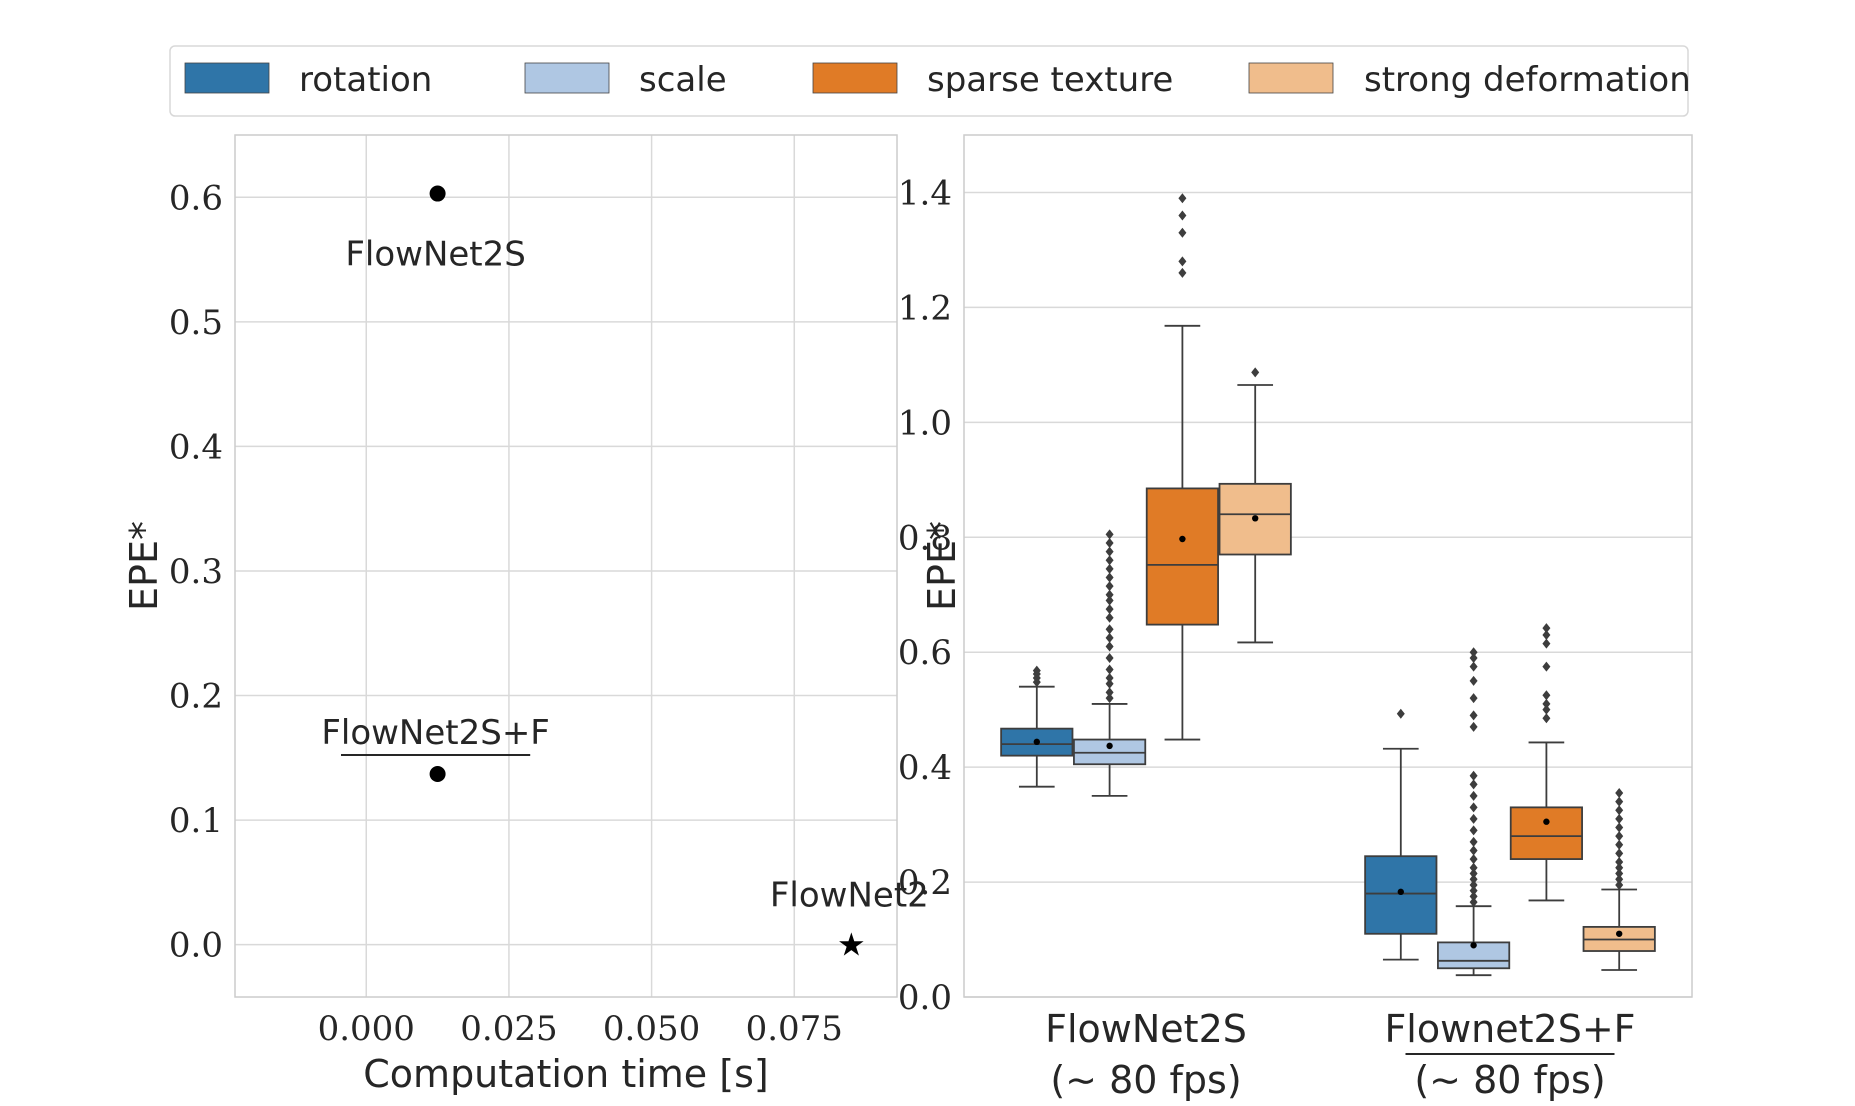  I want to click on boxplot-group-sublabel: (∼ 80 fps), so click(1509, 1080).